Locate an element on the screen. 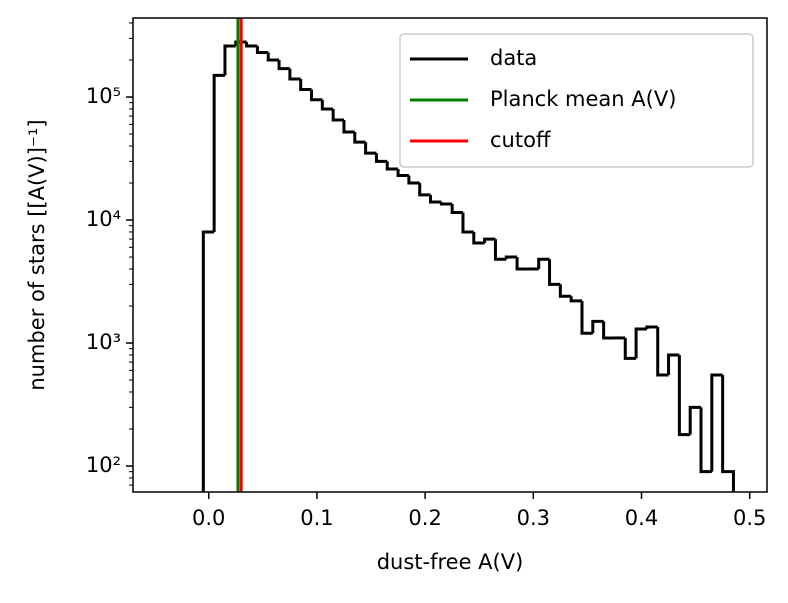 This screenshot has height=603, width=788. x-tick-label: 0.1 is located at coordinates (316, 518).